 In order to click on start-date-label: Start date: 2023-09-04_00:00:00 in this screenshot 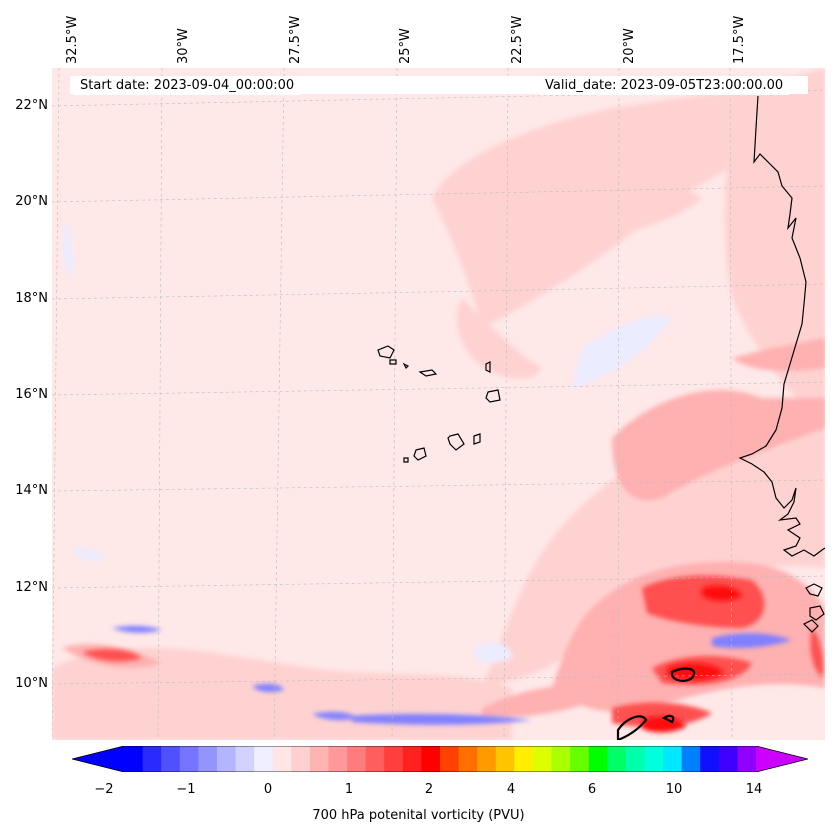, I will do `click(187, 86)`.